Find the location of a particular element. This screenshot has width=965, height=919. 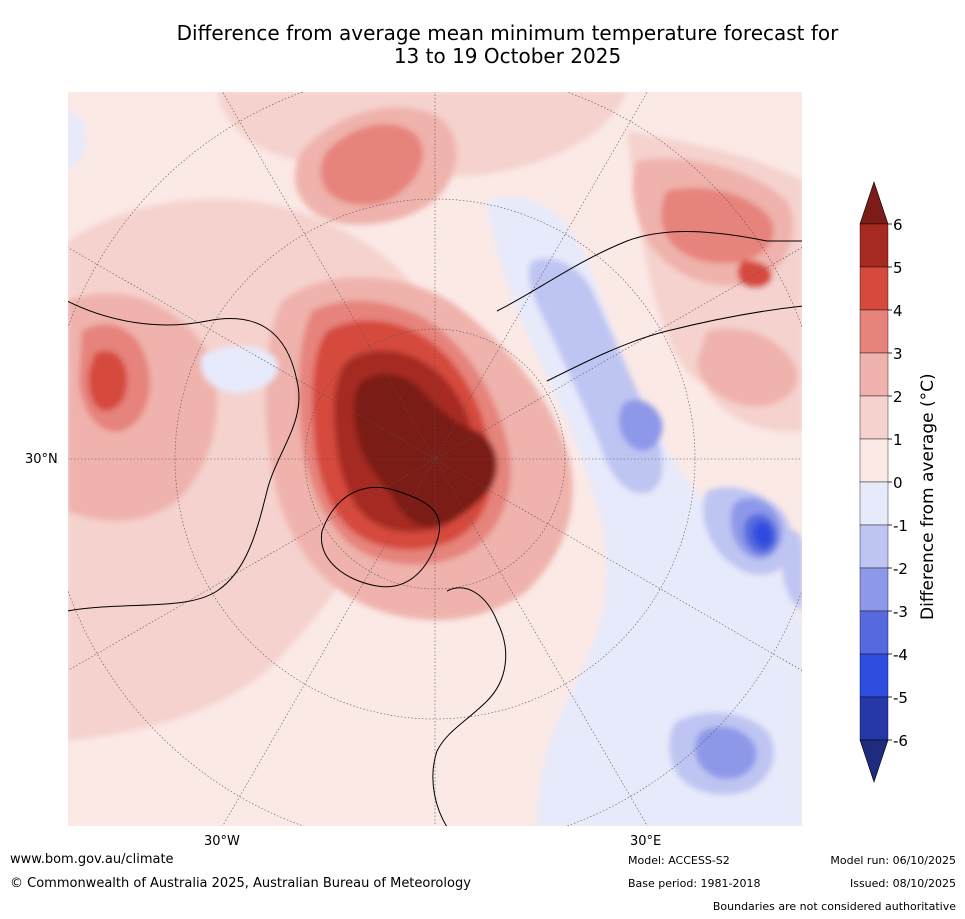

anomaly-region-plus2-east is located at coordinates (747, 367).